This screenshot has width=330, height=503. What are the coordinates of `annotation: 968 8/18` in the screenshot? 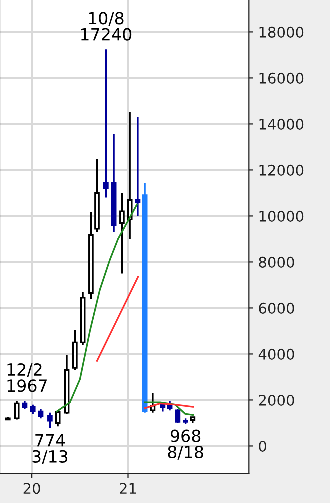 It's located at (186, 445).